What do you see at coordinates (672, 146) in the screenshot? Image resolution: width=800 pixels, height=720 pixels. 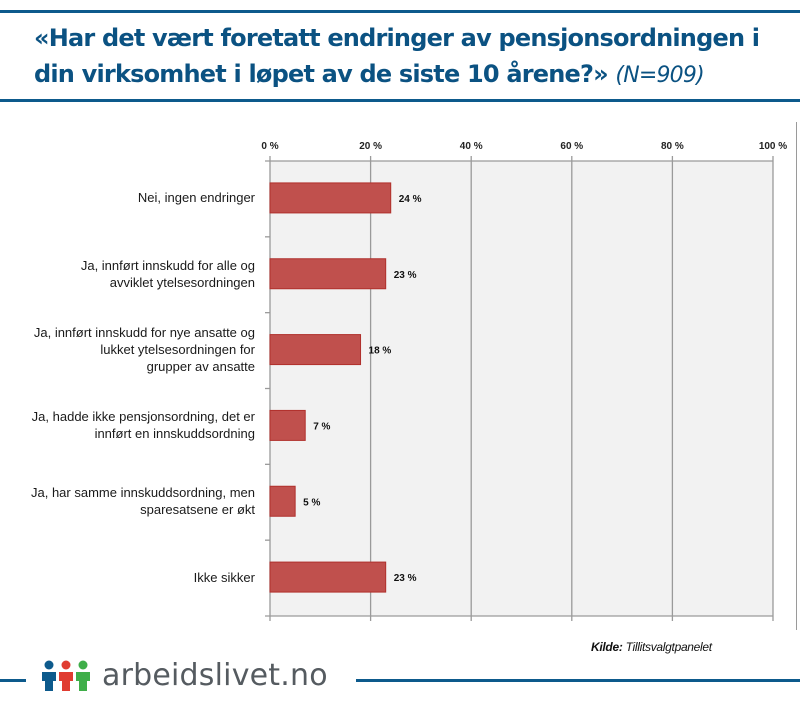 I see `x-tick-label: 80 %` at bounding box center [672, 146].